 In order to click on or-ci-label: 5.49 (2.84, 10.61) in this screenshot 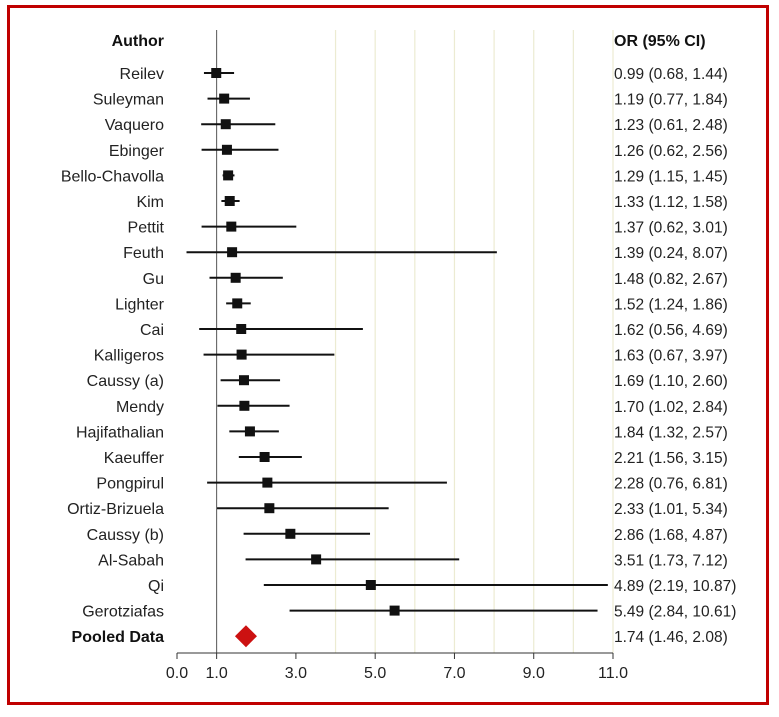, I will do `click(675, 612)`.